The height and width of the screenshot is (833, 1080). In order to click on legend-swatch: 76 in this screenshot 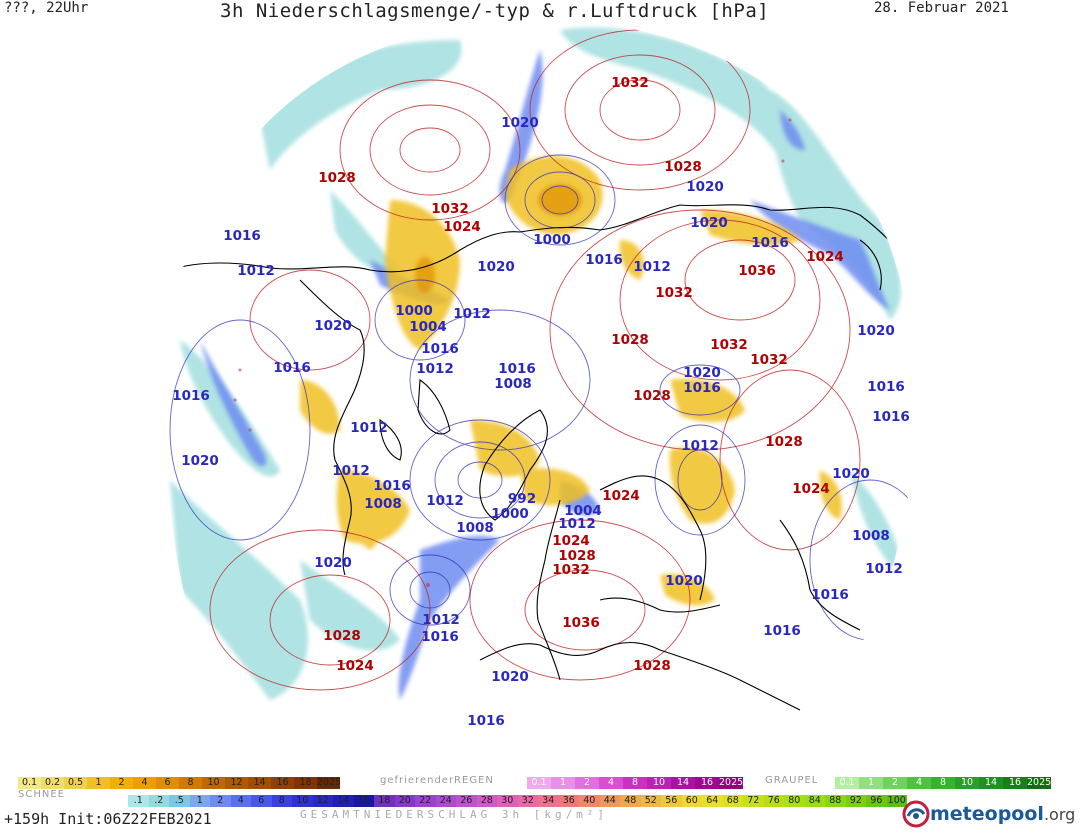, I will do `click(773, 801)`.